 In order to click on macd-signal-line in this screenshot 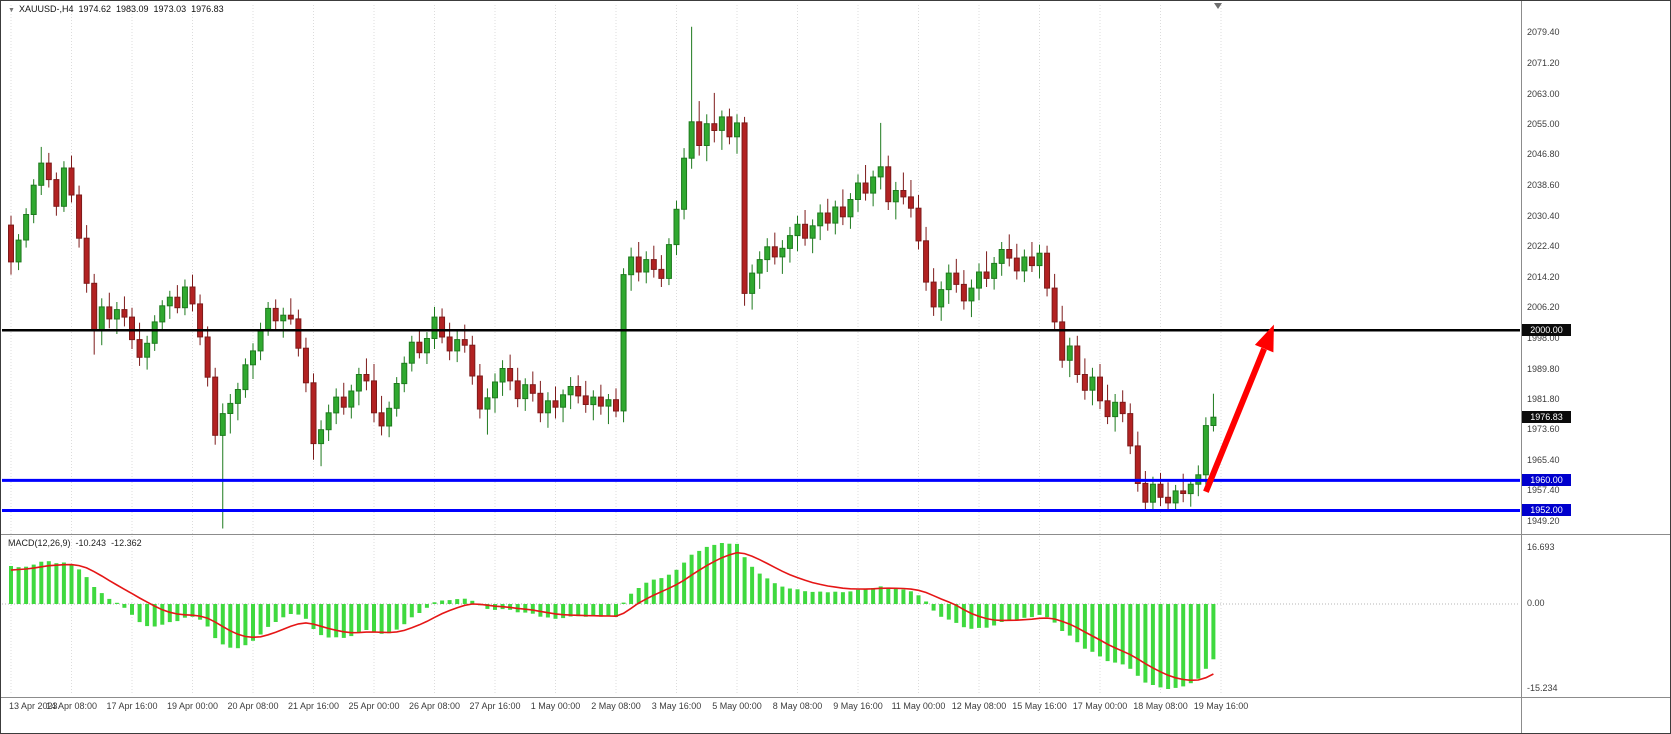, I will do `click(612, 616)`.